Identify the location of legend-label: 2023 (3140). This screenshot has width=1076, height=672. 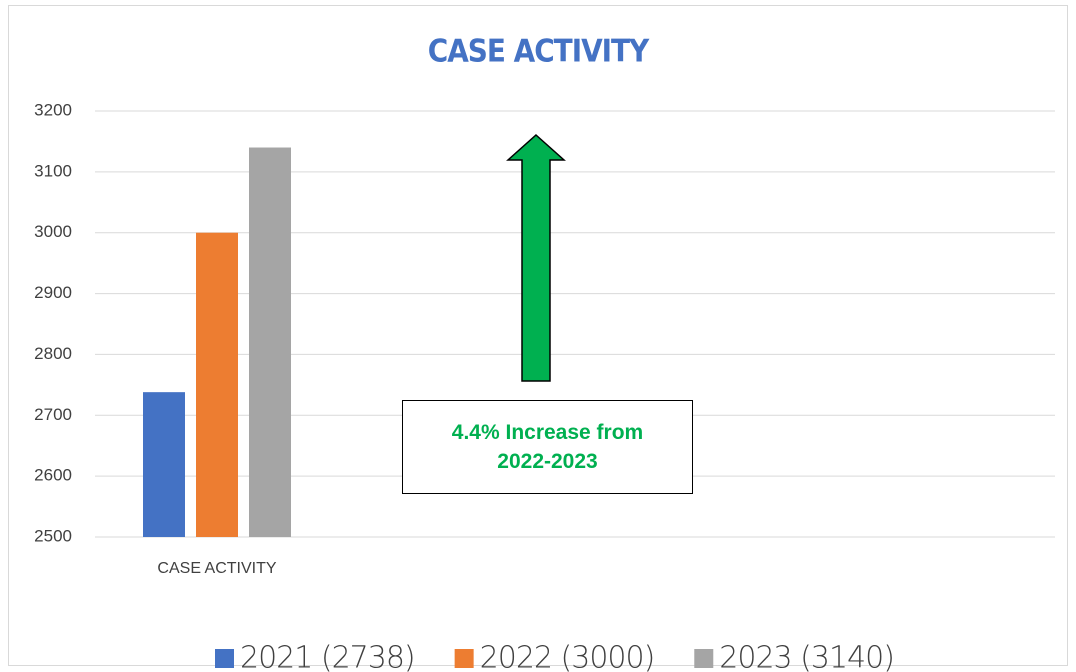
(806, 656).